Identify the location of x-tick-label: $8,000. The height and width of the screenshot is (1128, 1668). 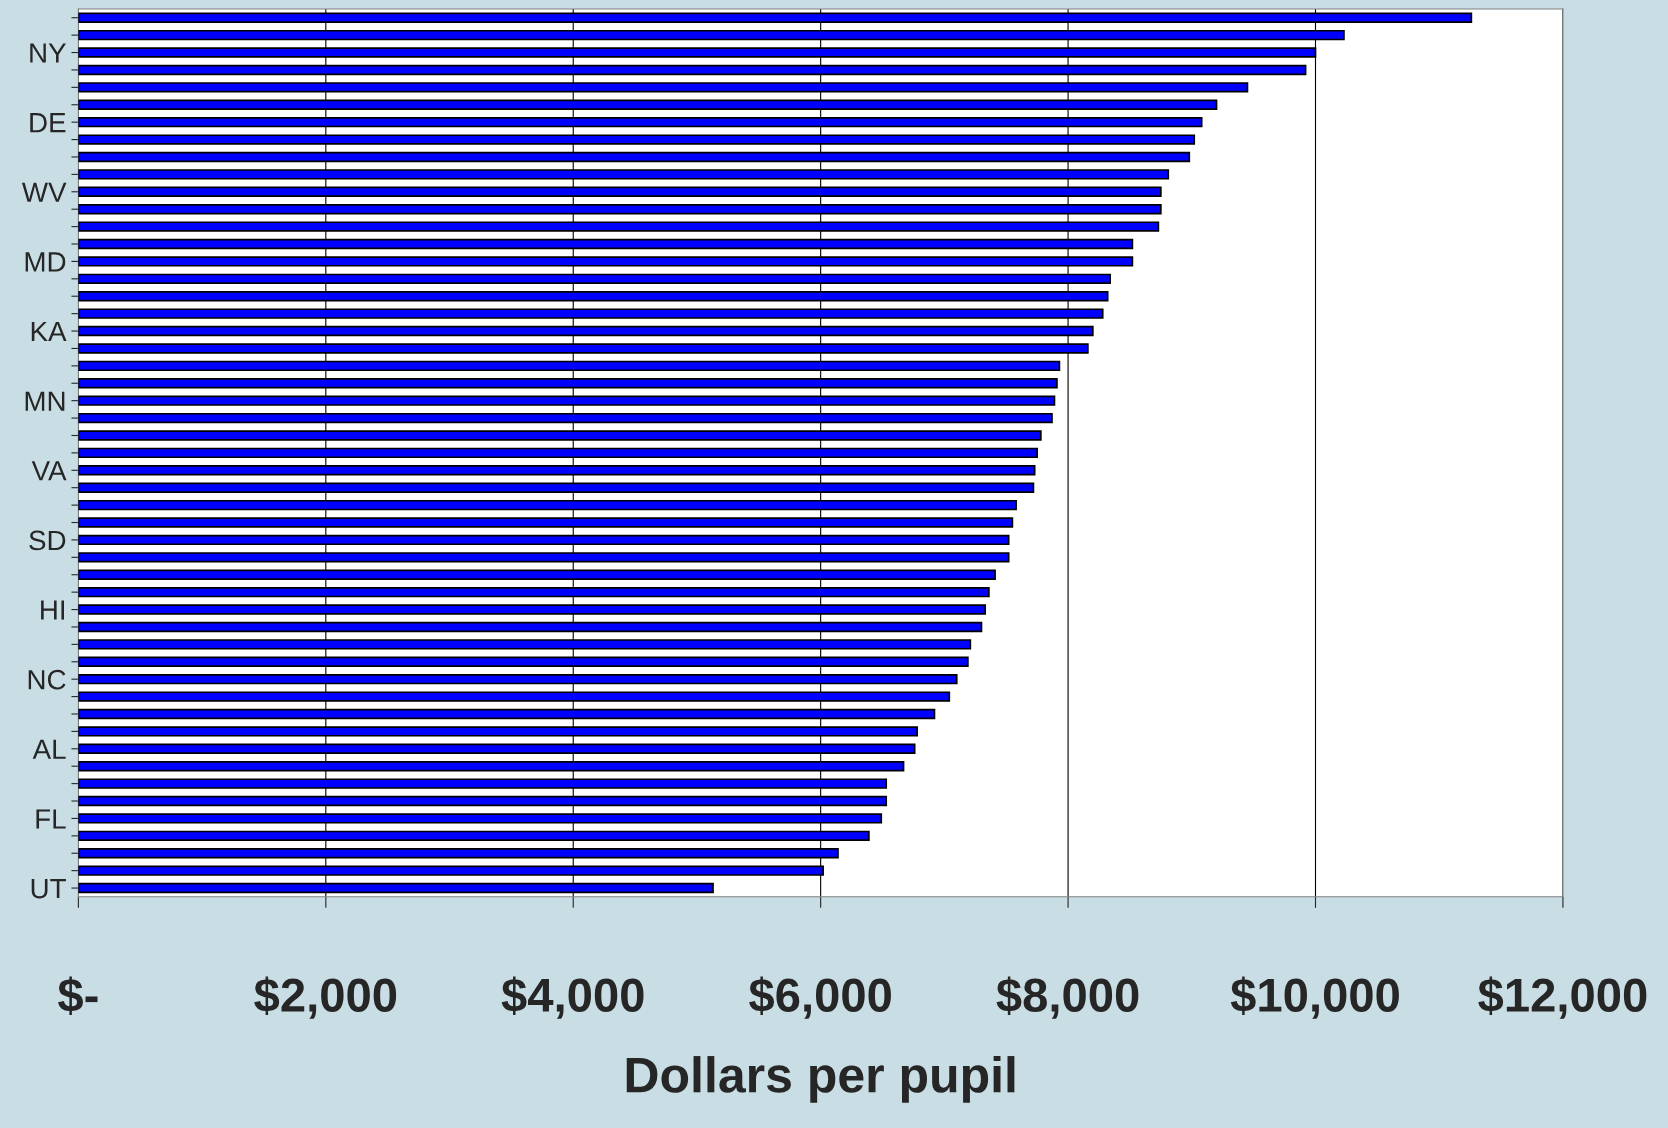
(1067, 997).